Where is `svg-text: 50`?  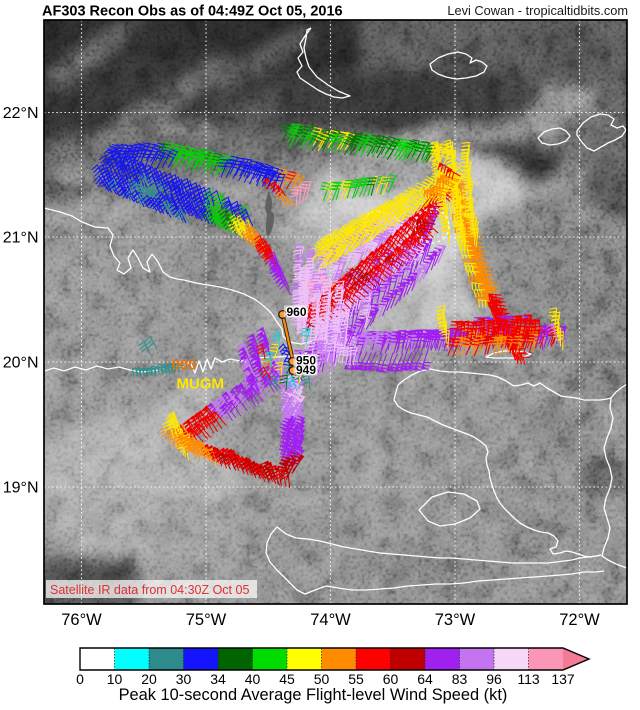
svg-text: 50 is located at coordinates (322, 679).